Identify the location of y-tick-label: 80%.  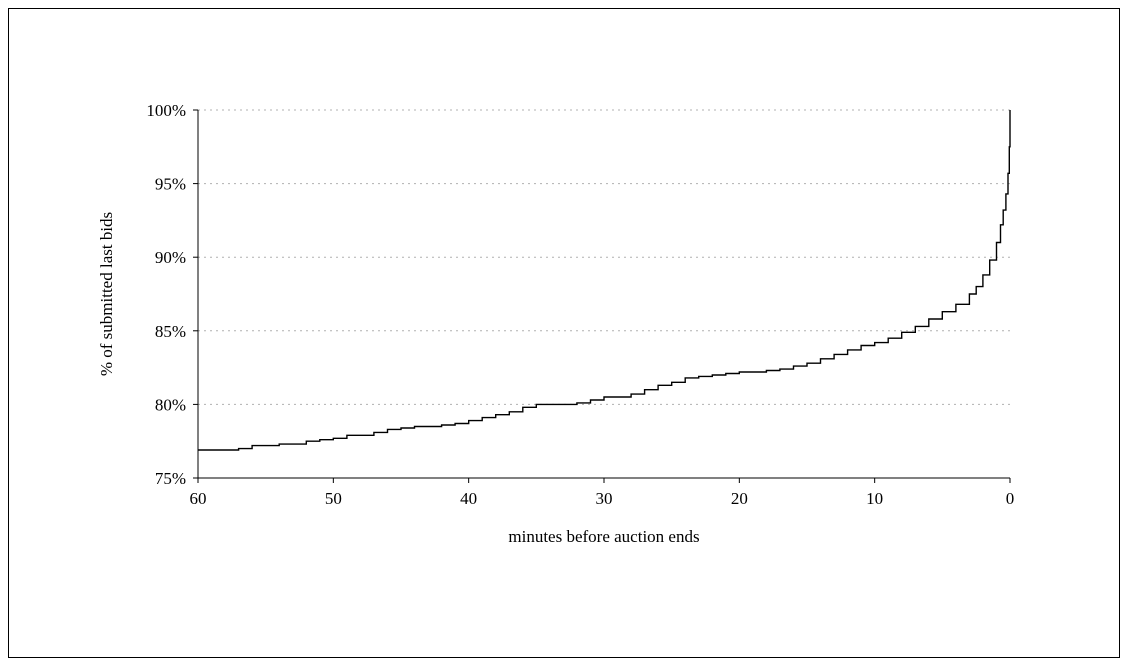
(170, 404).